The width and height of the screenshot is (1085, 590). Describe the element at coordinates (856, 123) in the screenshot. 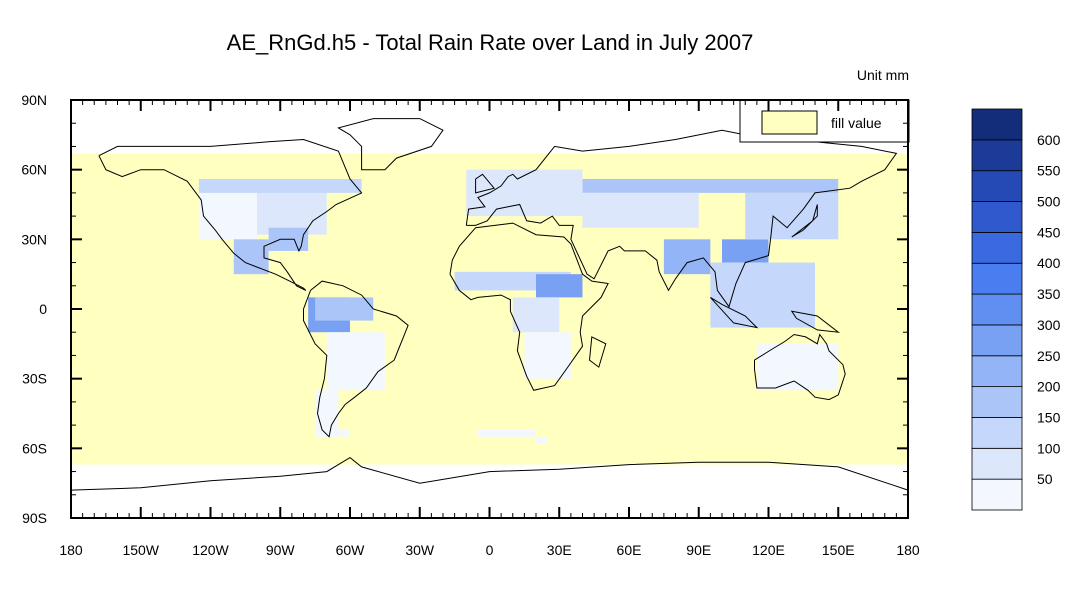

I see `fill-value-legend-label: fill value` at that location.